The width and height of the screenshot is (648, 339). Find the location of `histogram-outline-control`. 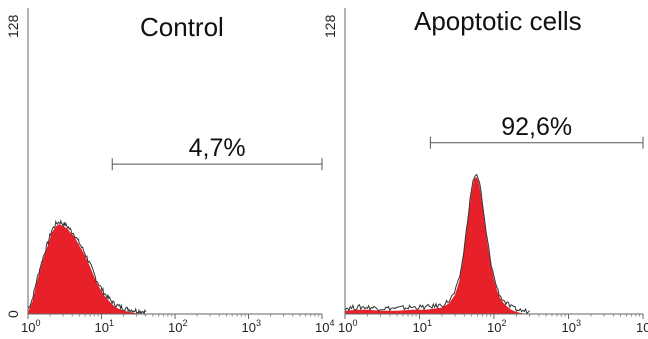

histogram-outline-control is located at coordinates (87, 267).